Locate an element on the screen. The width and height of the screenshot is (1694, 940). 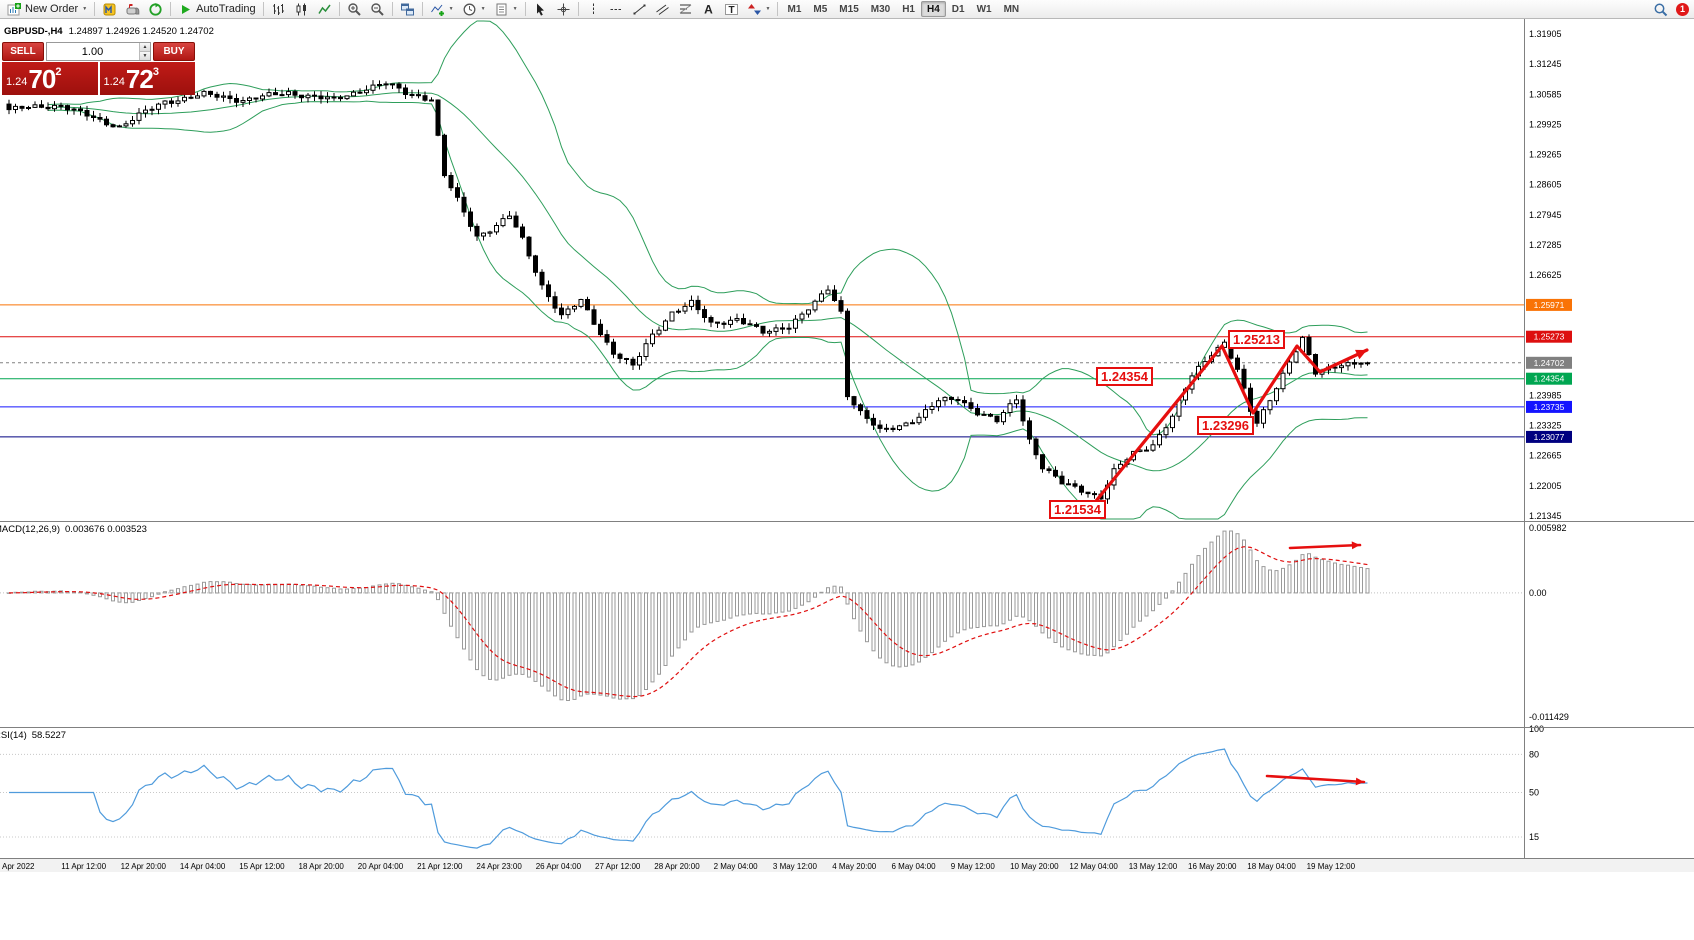
vertical-line-button is located at coordinates (593, 9).